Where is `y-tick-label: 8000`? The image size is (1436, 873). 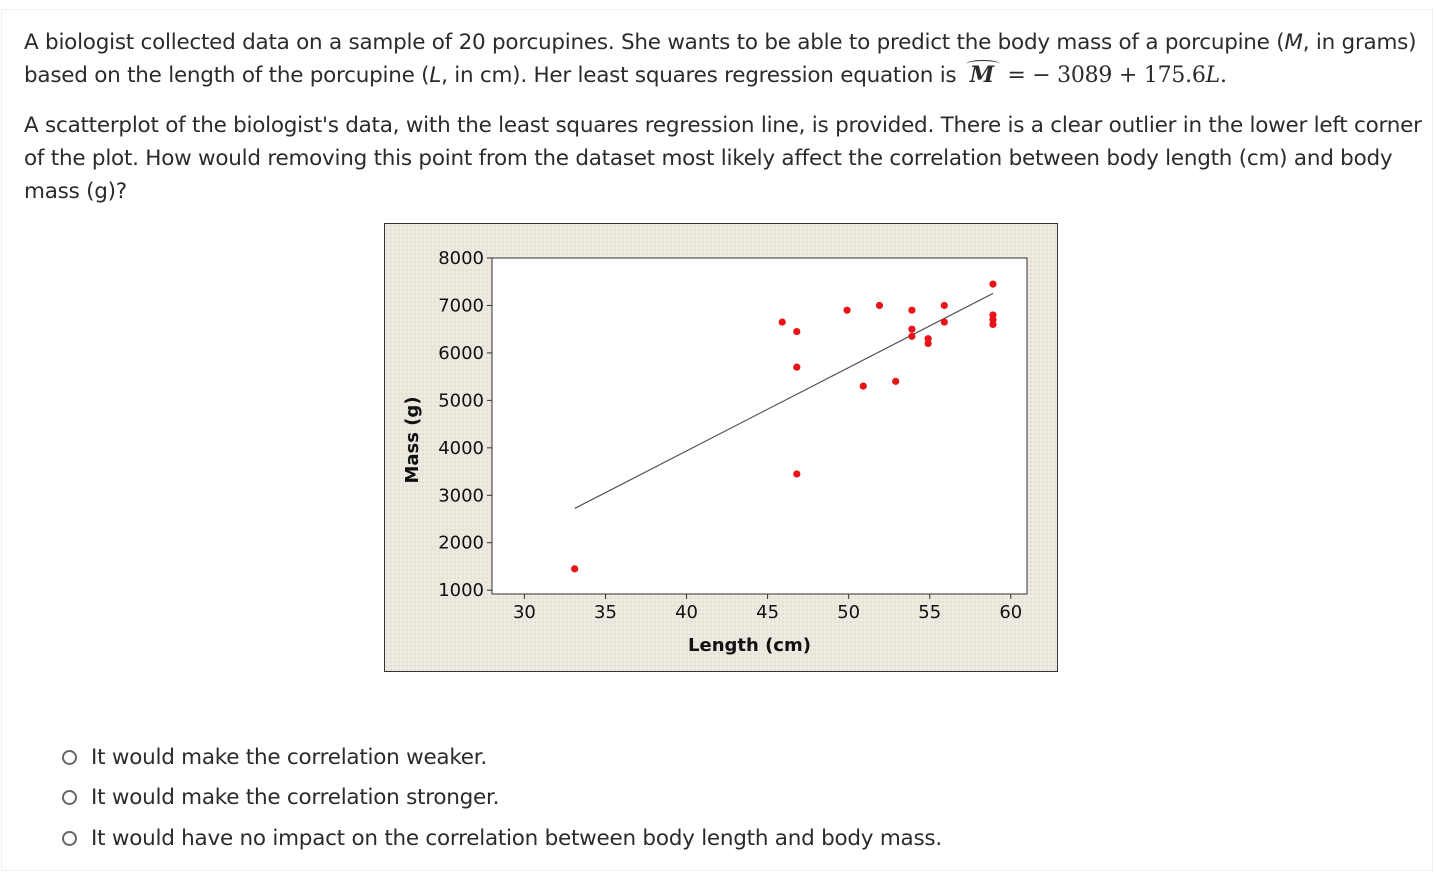 y-tick-label: 8000 is located at coordinates (461, 258).